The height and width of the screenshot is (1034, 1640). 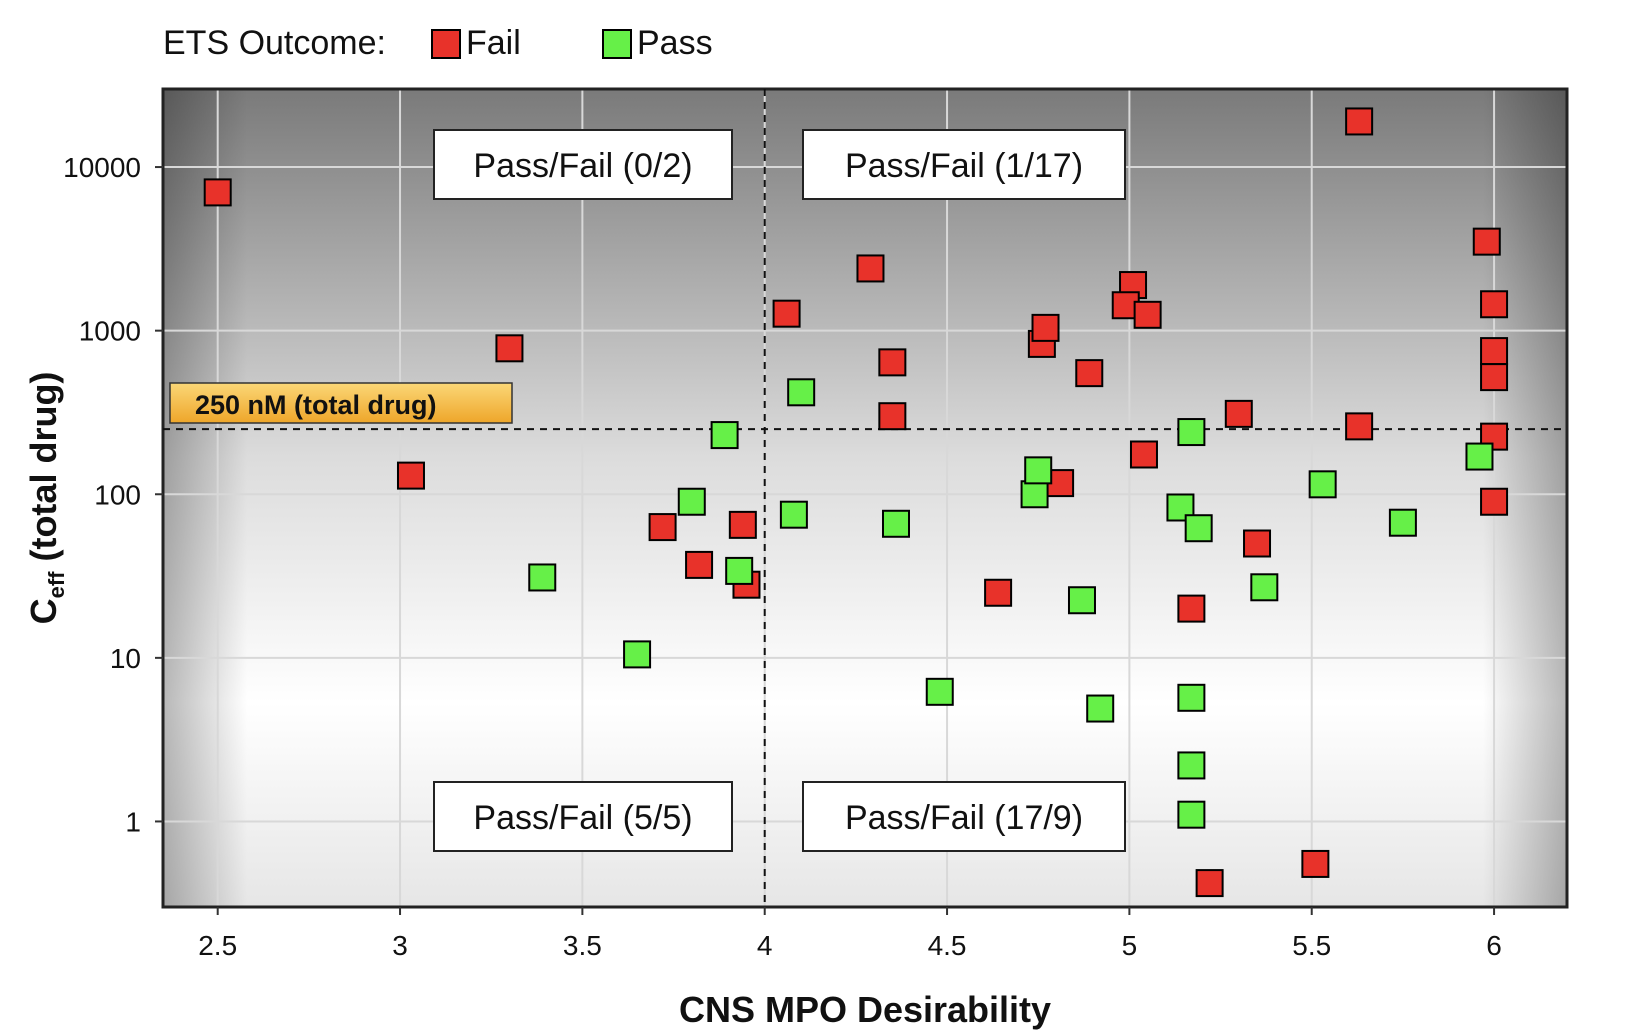 What do you see at coordinates (1494, 945) in the screenshot?
I see `x-tick-label-7: 6` at bounding box center [1494, 945].